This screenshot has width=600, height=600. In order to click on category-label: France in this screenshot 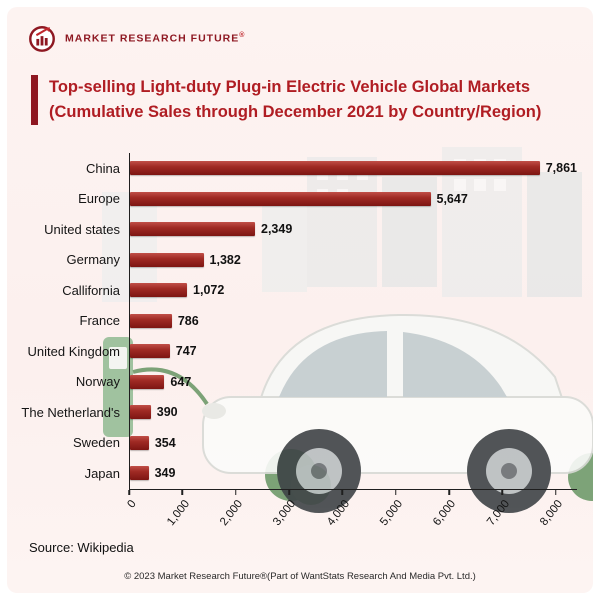, I will do `click(99, 321)`.